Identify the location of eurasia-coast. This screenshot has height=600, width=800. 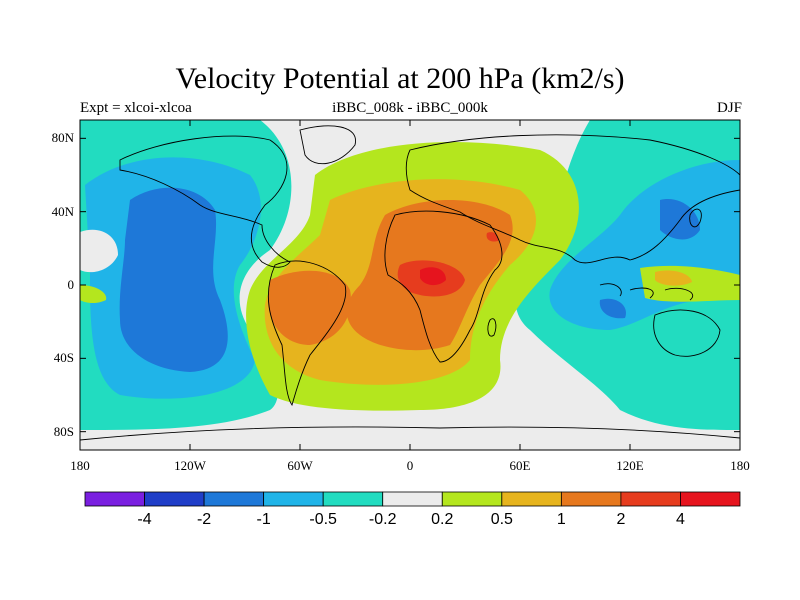
(572, 199).